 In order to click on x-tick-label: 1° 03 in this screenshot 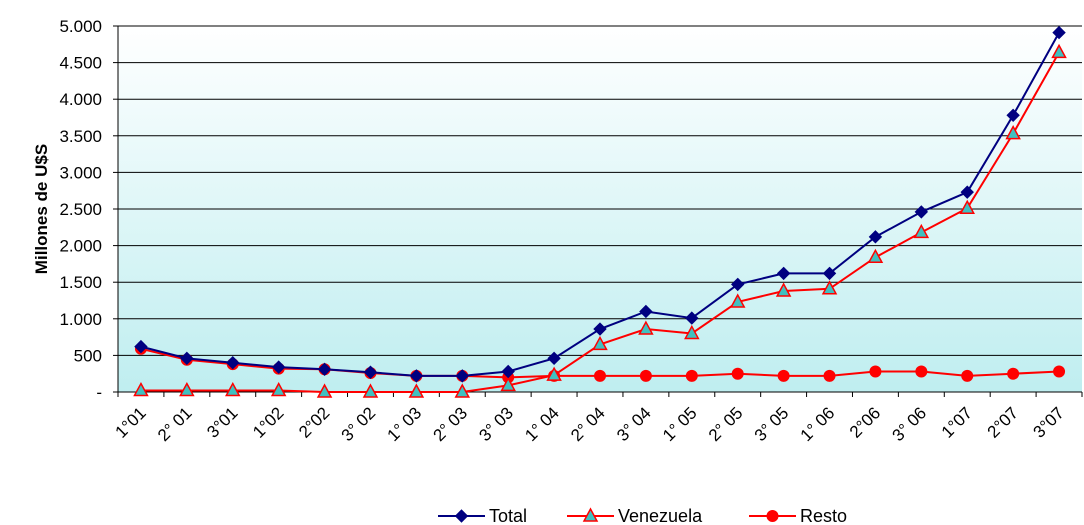, I will do `click(405, 424)`.